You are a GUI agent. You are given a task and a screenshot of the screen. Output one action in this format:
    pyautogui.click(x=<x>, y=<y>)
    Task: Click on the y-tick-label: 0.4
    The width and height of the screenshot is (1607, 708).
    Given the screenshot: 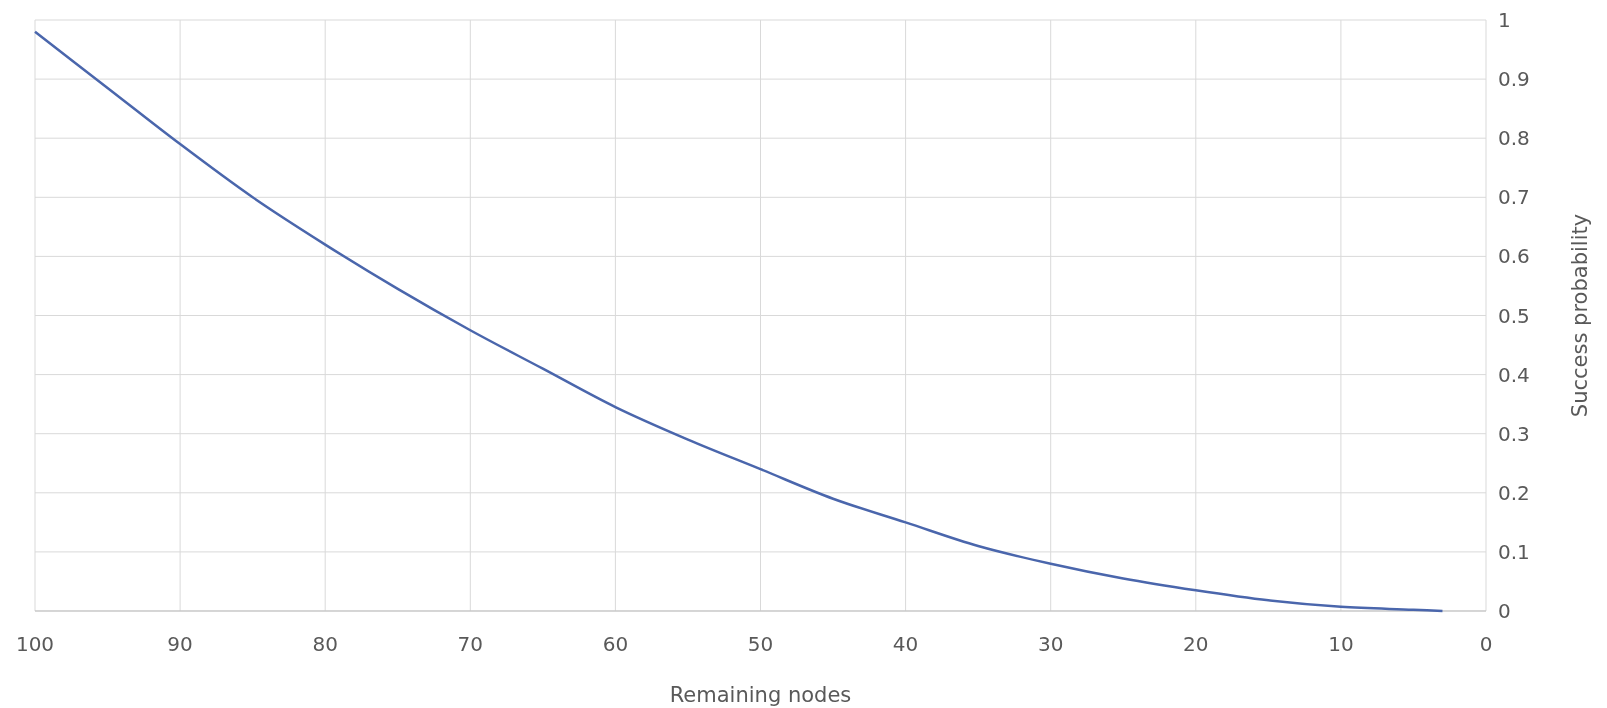 What is the action you would take?
    pyautogui.click(x=1514, y=374)
    